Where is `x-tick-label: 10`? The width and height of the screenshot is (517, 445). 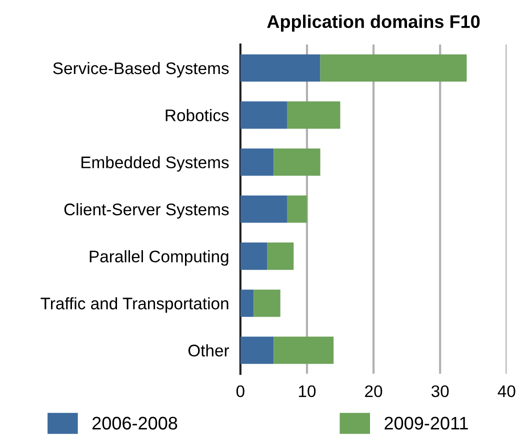
x-tick-label: 10 is located at coordinates (307, 391).